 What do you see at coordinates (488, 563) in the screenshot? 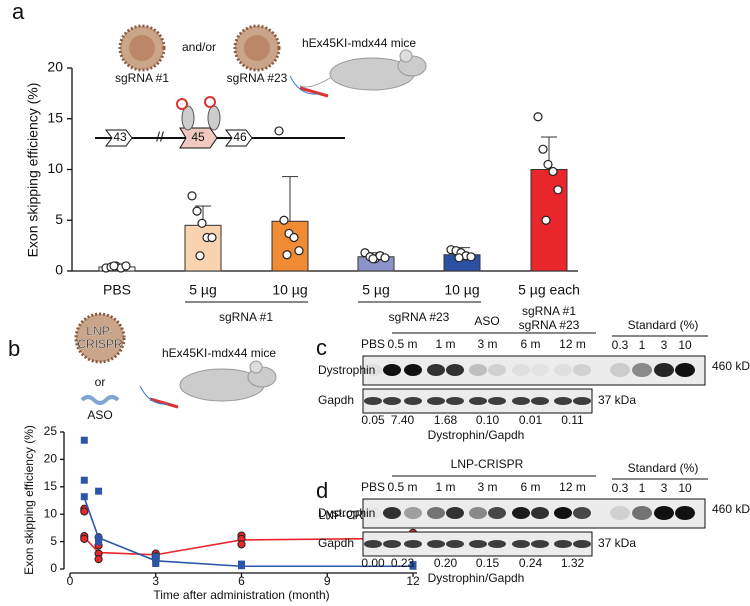
I see `ratio-value: 0.15` at bounding box center [488, 563].